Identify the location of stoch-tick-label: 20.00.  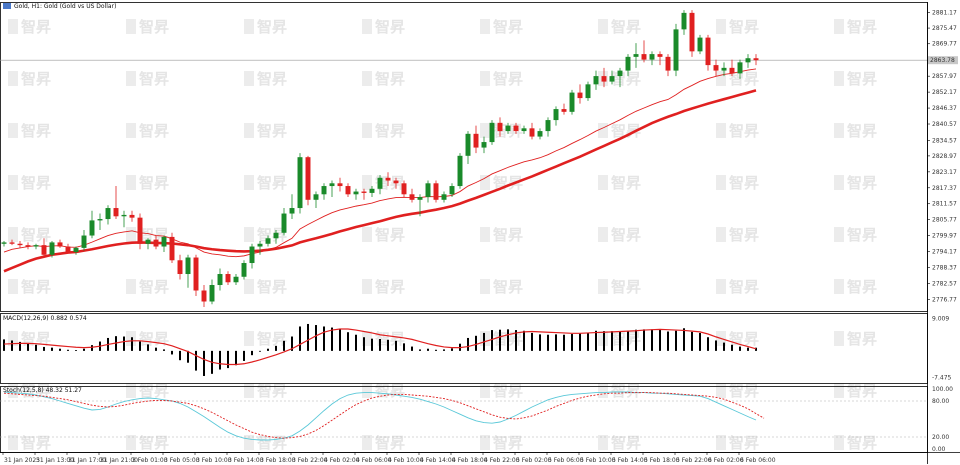
(940, 437).